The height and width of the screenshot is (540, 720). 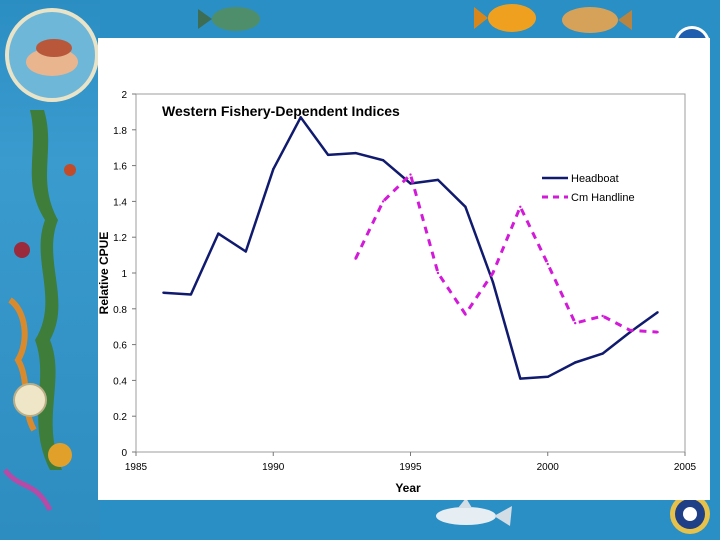 I want to click on flounder-icon, so click(x=597, y=20).